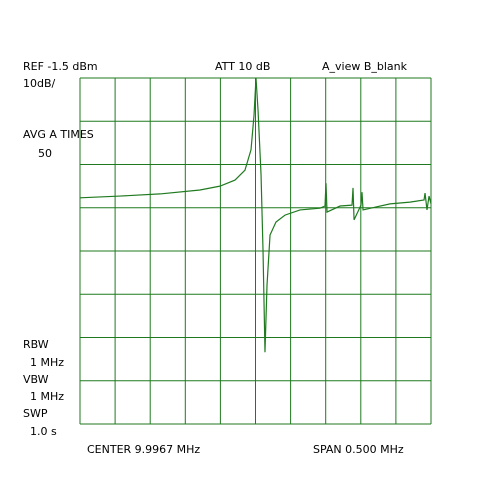 The width and height of the screenshot is (489, 481). What do you see at coordinates (358, 449) in the screenshot?
I see `status-label: SPAN 0.500 MHz` at bounding box center [358, 449].